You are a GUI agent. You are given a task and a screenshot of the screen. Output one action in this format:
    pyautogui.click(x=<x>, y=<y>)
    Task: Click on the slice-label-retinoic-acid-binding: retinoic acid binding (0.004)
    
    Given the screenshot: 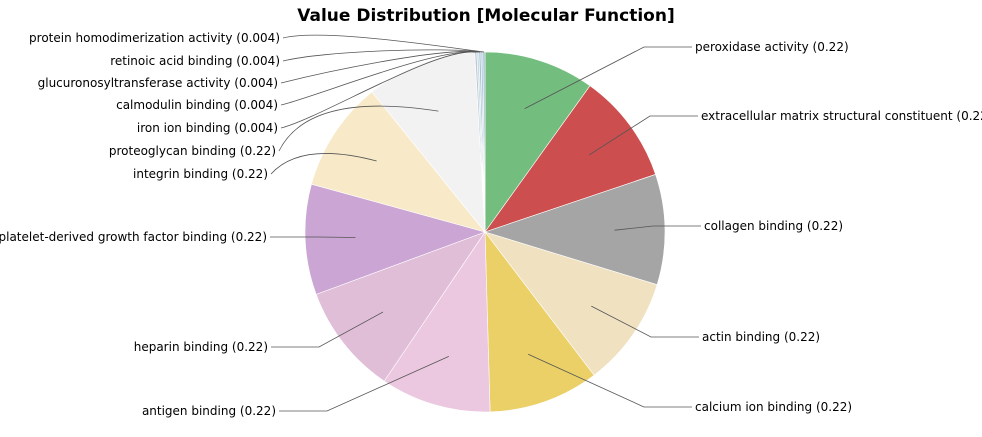 What is the action you would take?
    pyautogui.click(x=195, y=61)
    